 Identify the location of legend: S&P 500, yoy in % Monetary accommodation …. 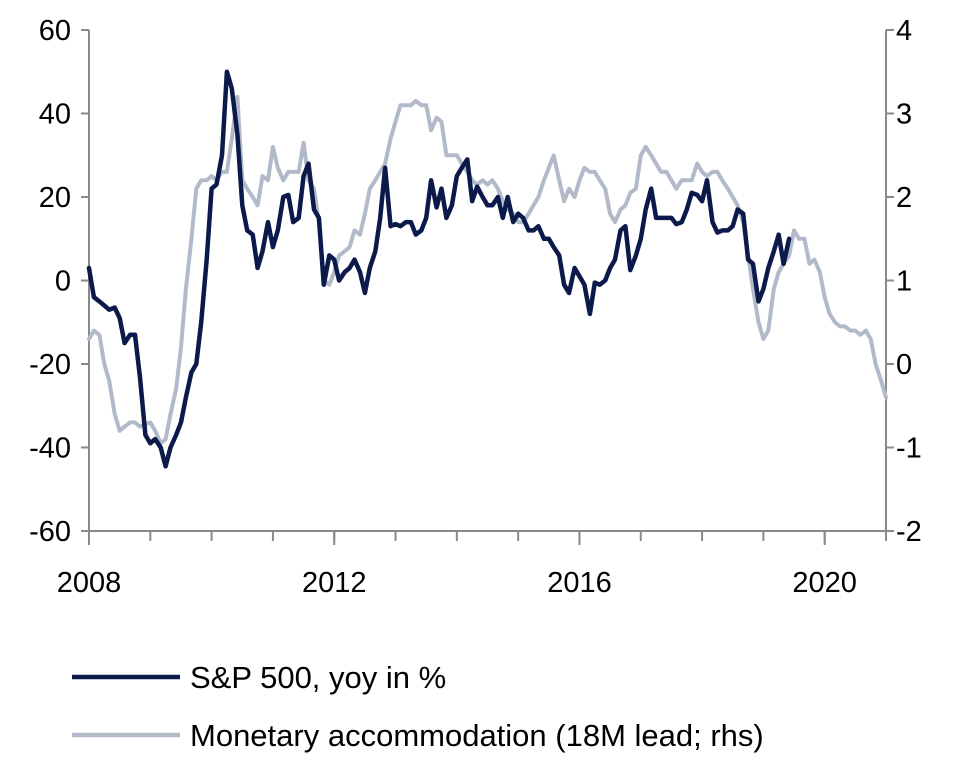
(418, 706).